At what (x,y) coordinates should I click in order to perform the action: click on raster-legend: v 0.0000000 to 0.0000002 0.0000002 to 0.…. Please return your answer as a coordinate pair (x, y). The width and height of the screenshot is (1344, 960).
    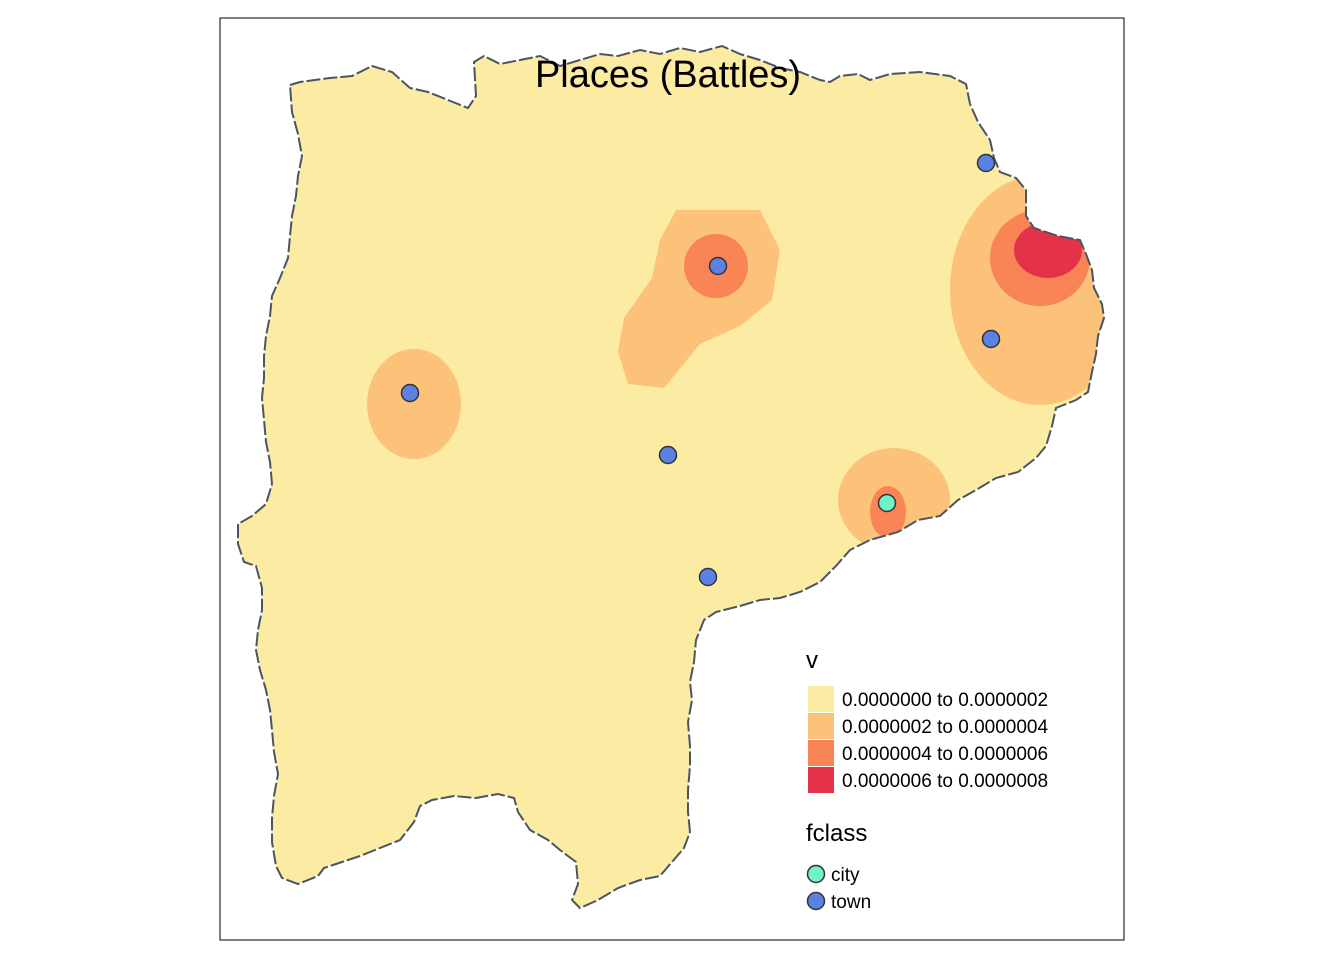
    Looking at the image, I should click on (927, 720).